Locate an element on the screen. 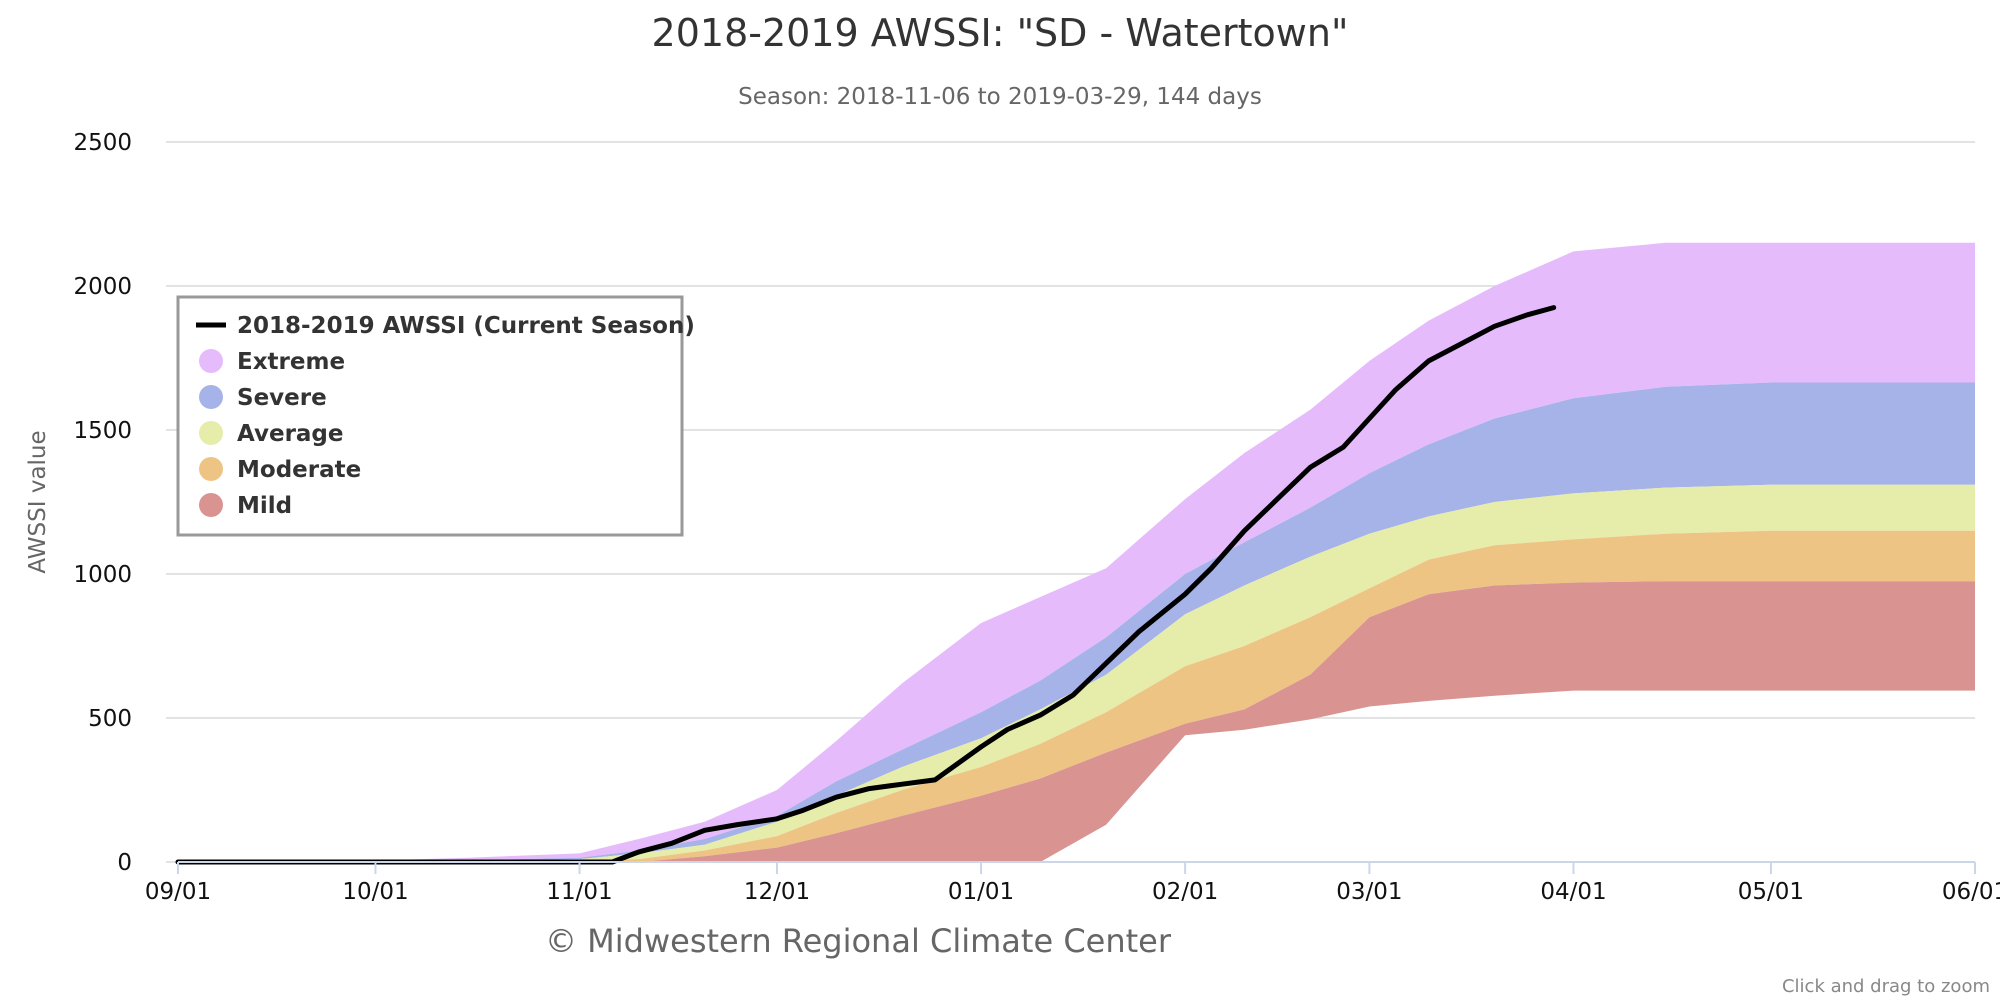  legend-box is located at coordinates (430, 416).